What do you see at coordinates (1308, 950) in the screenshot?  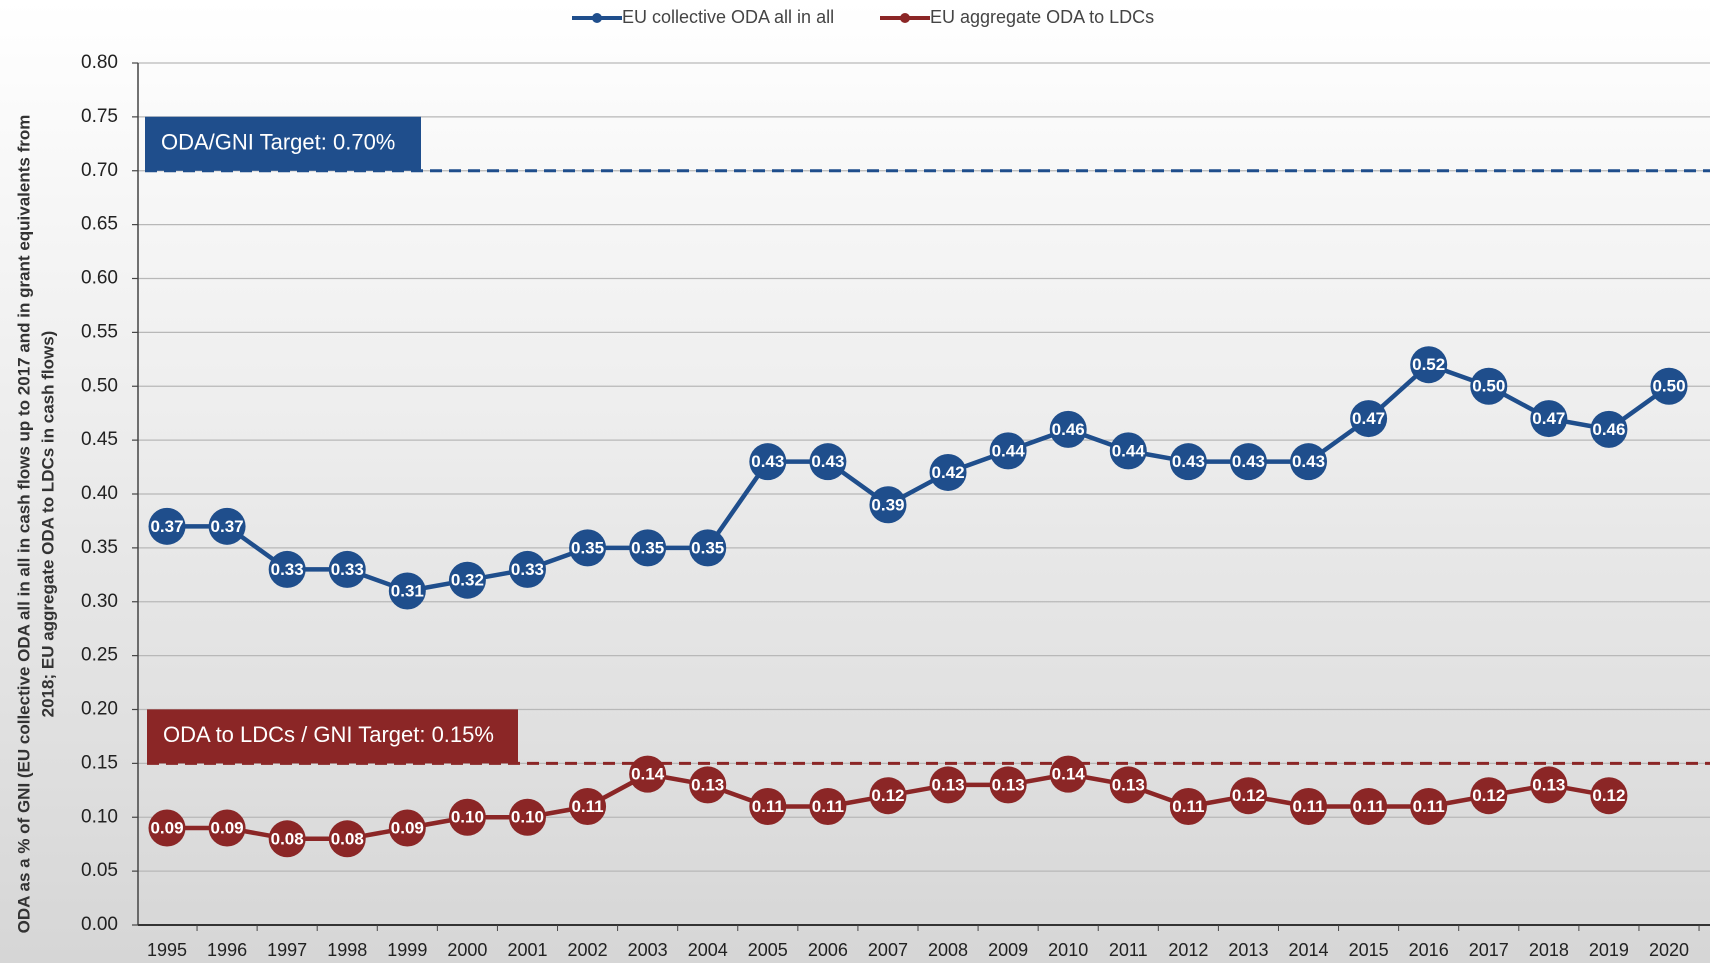 I see `x-tick-label: 2014` at bounding box center [1308, 950].